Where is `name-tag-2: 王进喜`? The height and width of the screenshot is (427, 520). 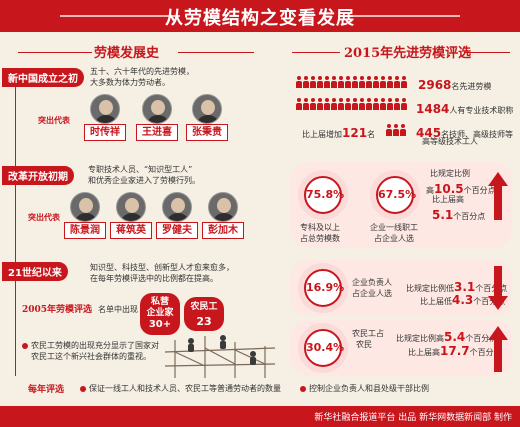 name-tag-2: 王进喜 is located at coordinates (157, 132).